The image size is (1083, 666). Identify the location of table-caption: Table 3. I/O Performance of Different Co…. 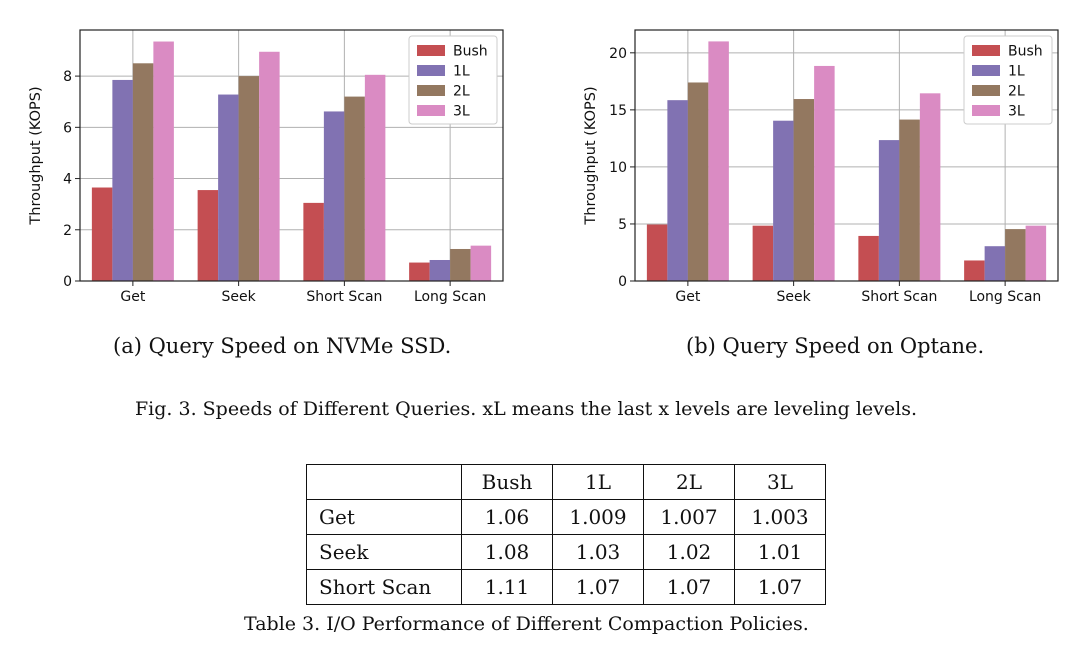
(526, 624).